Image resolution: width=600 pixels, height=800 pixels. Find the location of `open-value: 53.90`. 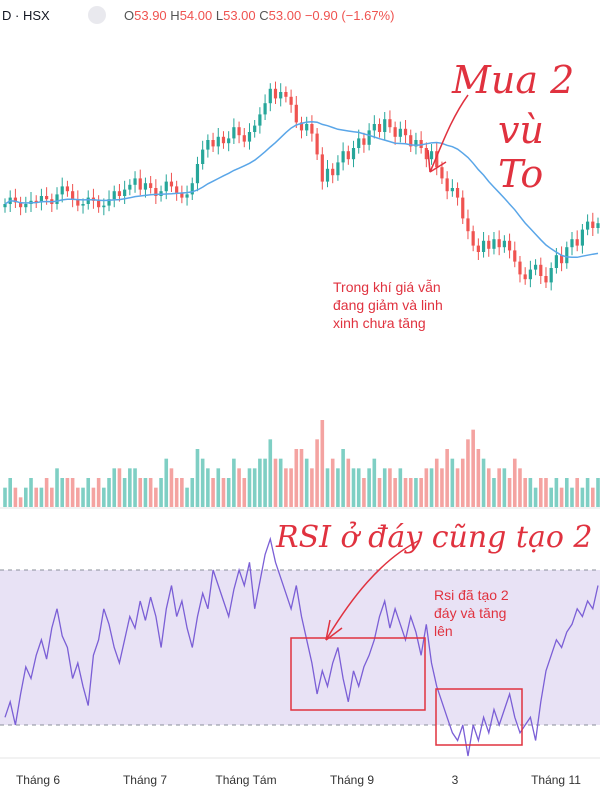

open-value: 53.90 is located at coordinates (150, 15).